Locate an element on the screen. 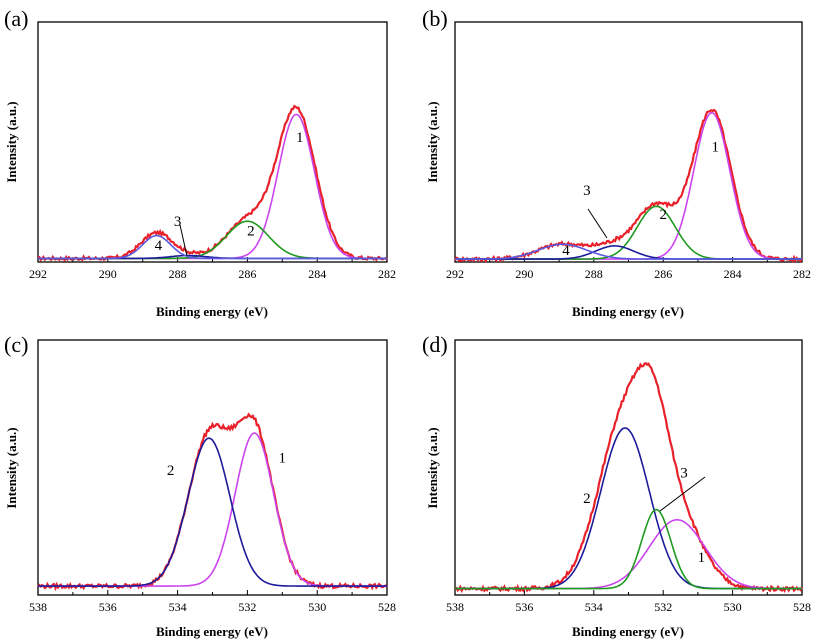 Image resolution: width=817 pixels, height=644 pixels. series-3-line is located at coordinates (628, 549).